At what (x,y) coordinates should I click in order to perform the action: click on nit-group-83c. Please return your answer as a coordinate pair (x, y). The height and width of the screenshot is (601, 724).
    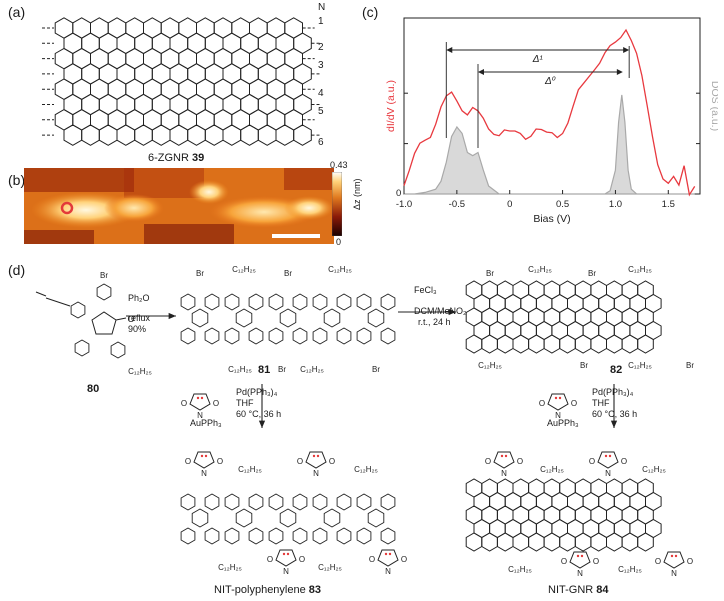
    Looking at the image, I should click on (286, 558).